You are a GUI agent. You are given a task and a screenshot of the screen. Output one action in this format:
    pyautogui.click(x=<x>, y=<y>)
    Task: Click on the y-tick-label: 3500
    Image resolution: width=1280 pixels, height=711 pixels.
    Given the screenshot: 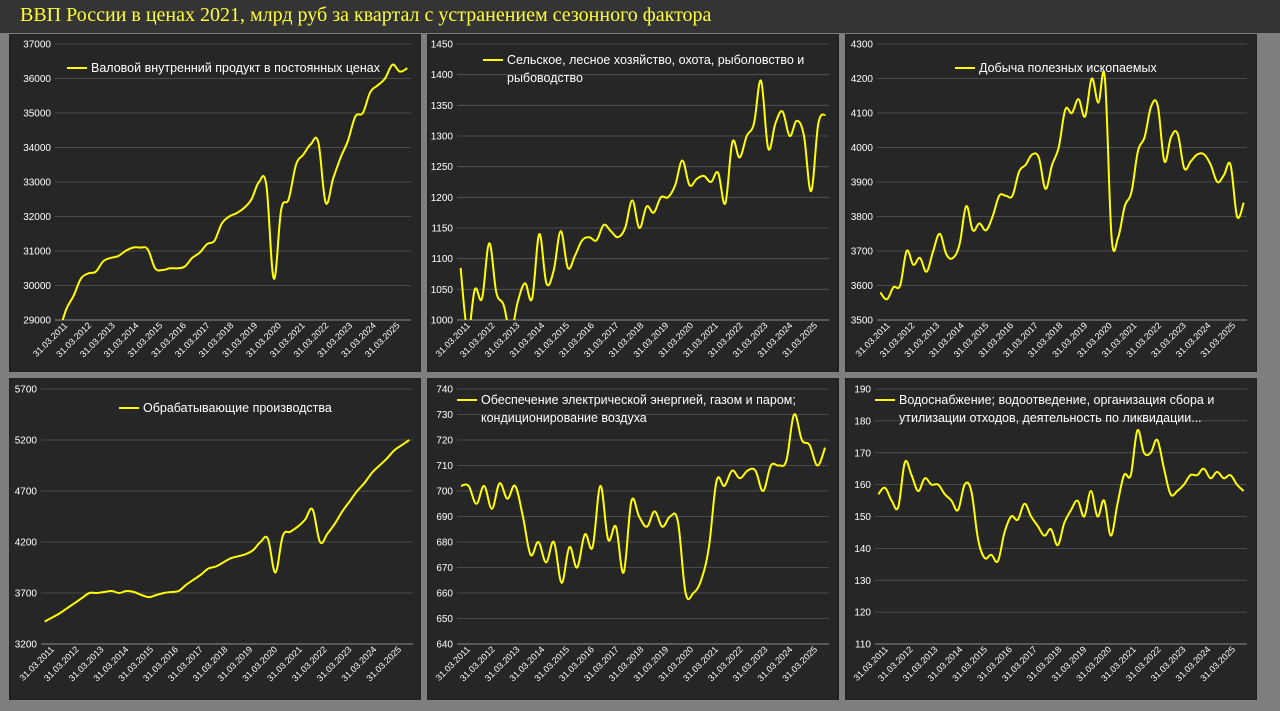 What is the action you would take?
    pyautogui.click(x=862, y=321)
    